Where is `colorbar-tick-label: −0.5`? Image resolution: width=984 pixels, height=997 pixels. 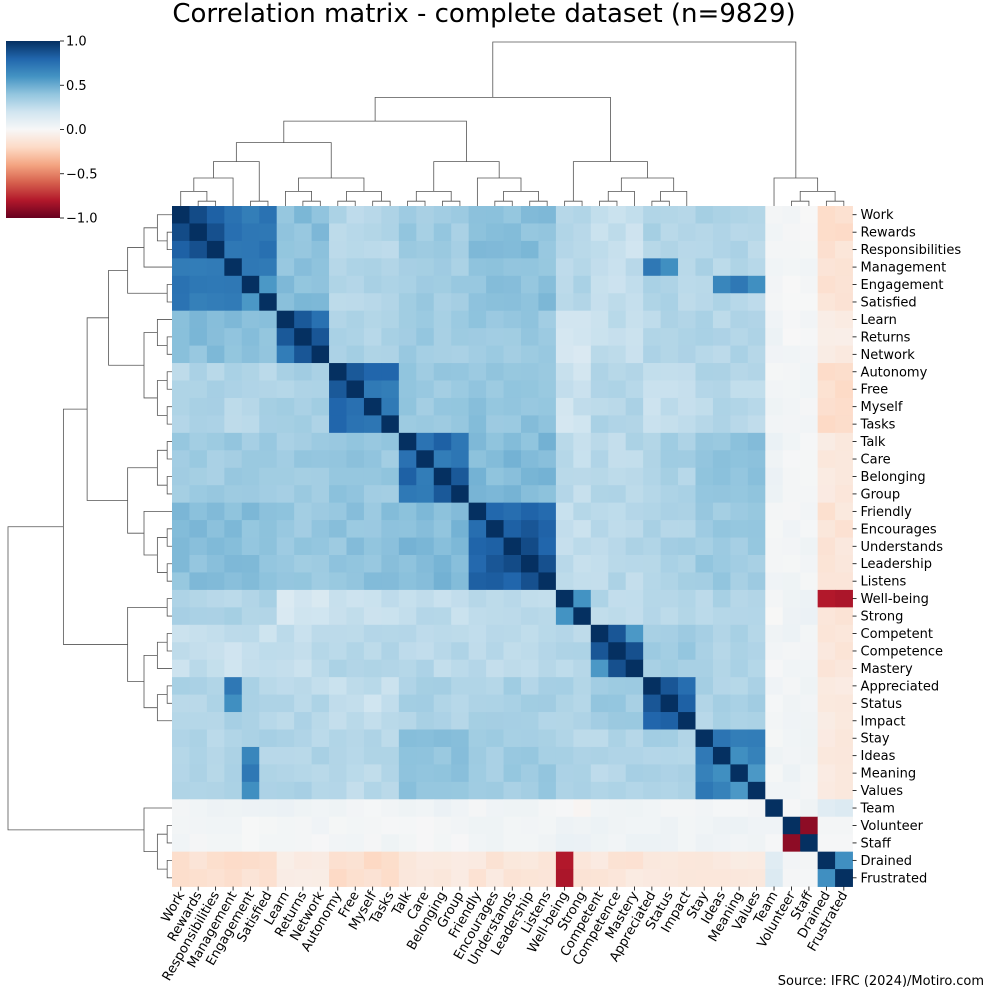
colorbar-tick-label: −0.5 is located at coordinates (82, 174).